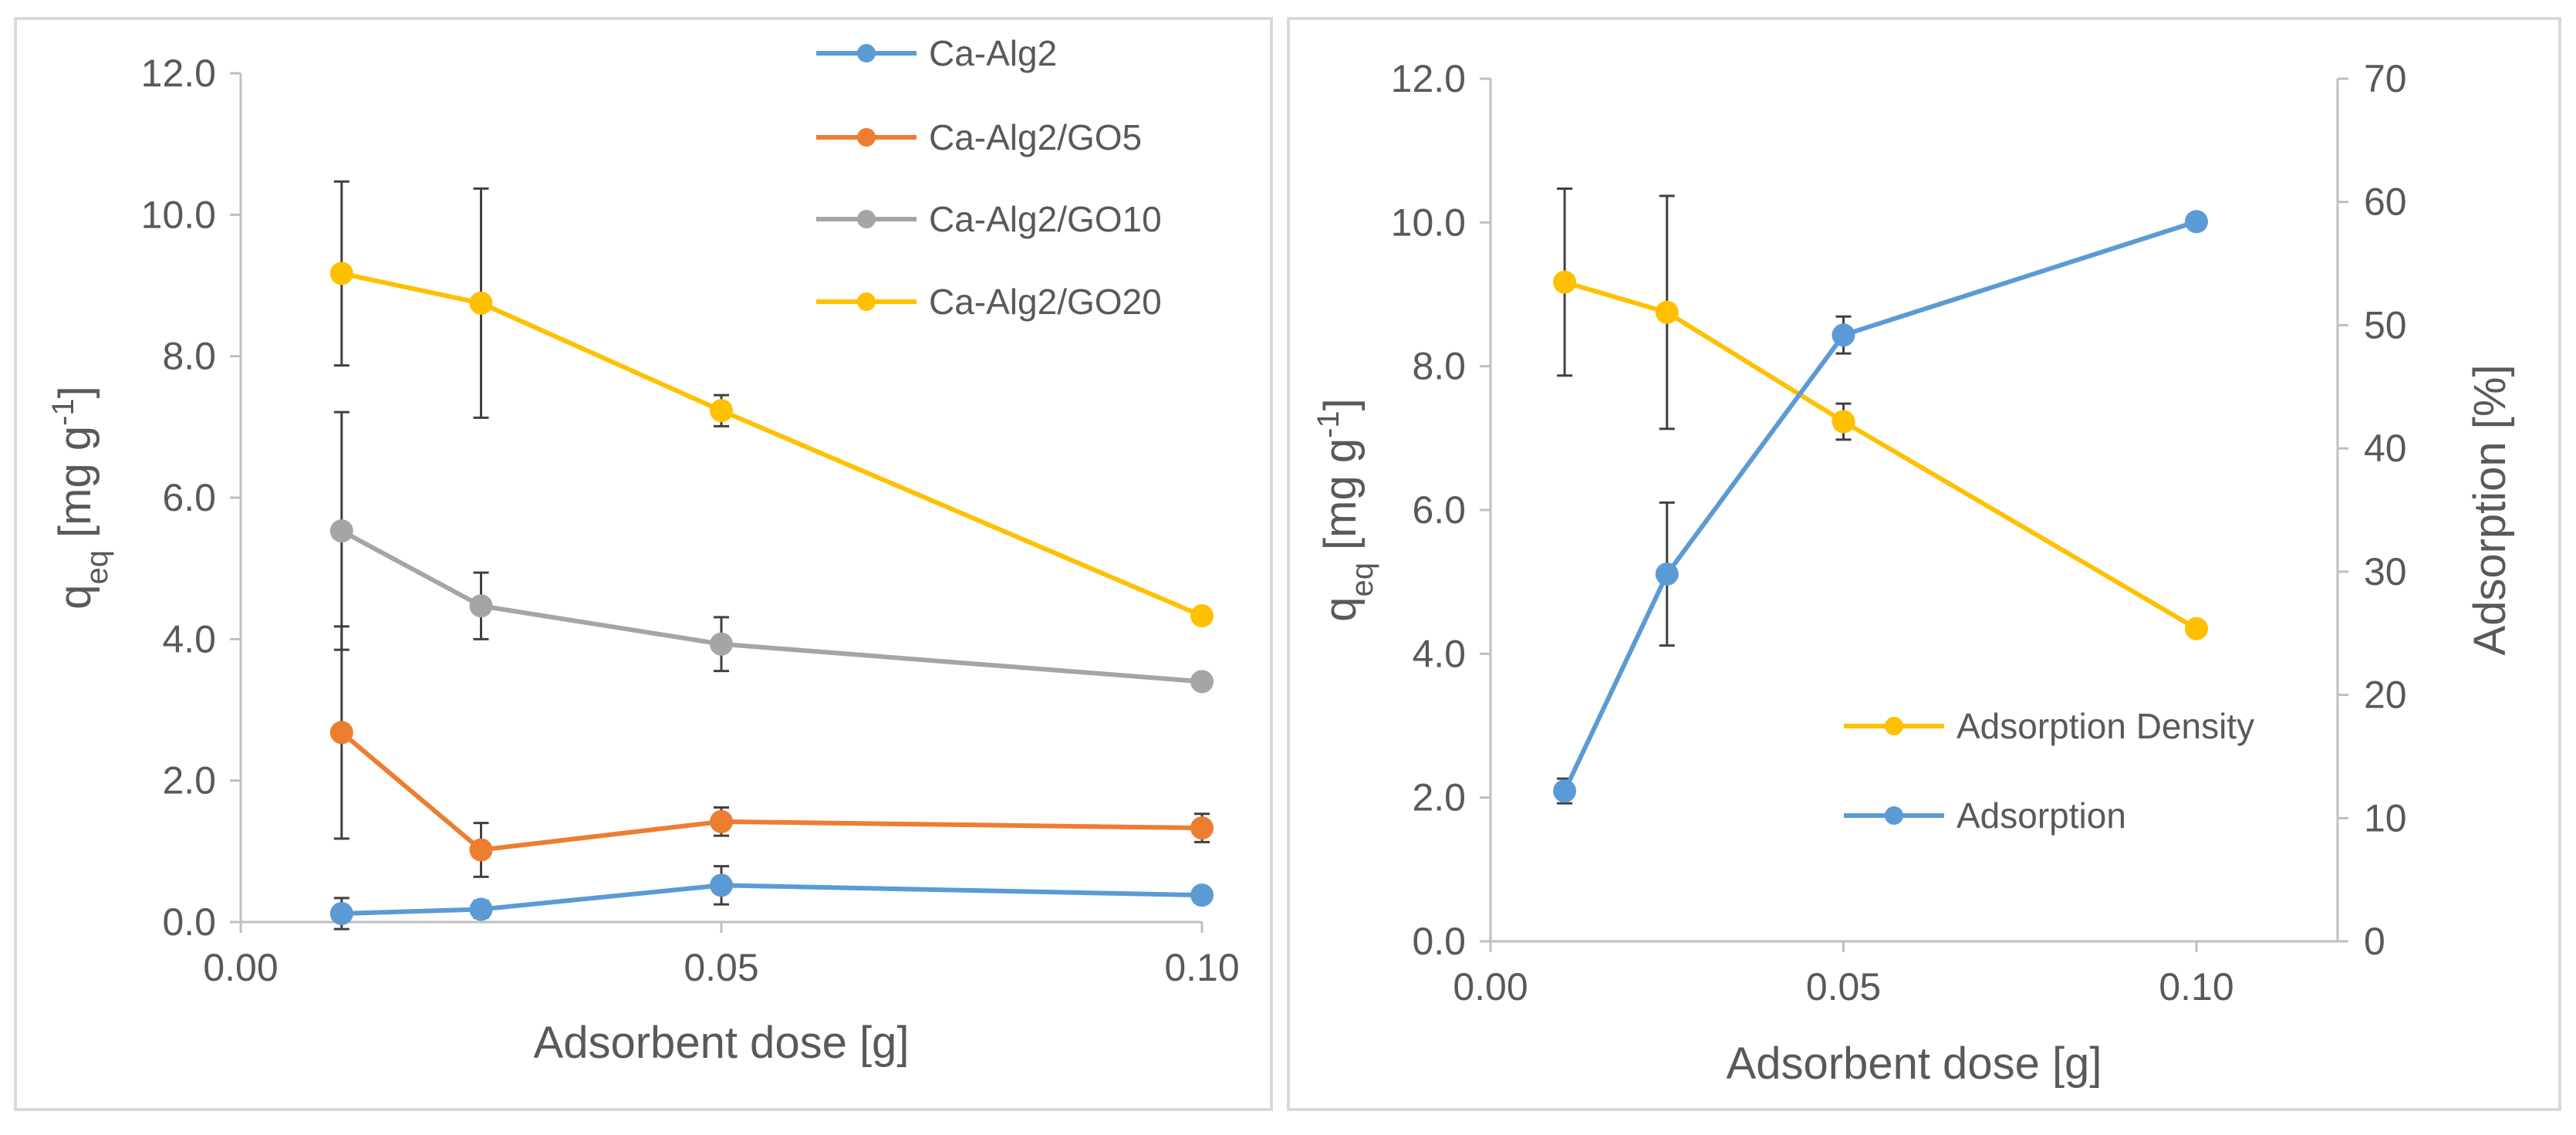 The image size is (2576, 1135). Describe the element at coordinates (2374, 941) in the screenshot. I see `y2-tick-label: 0` at that location.